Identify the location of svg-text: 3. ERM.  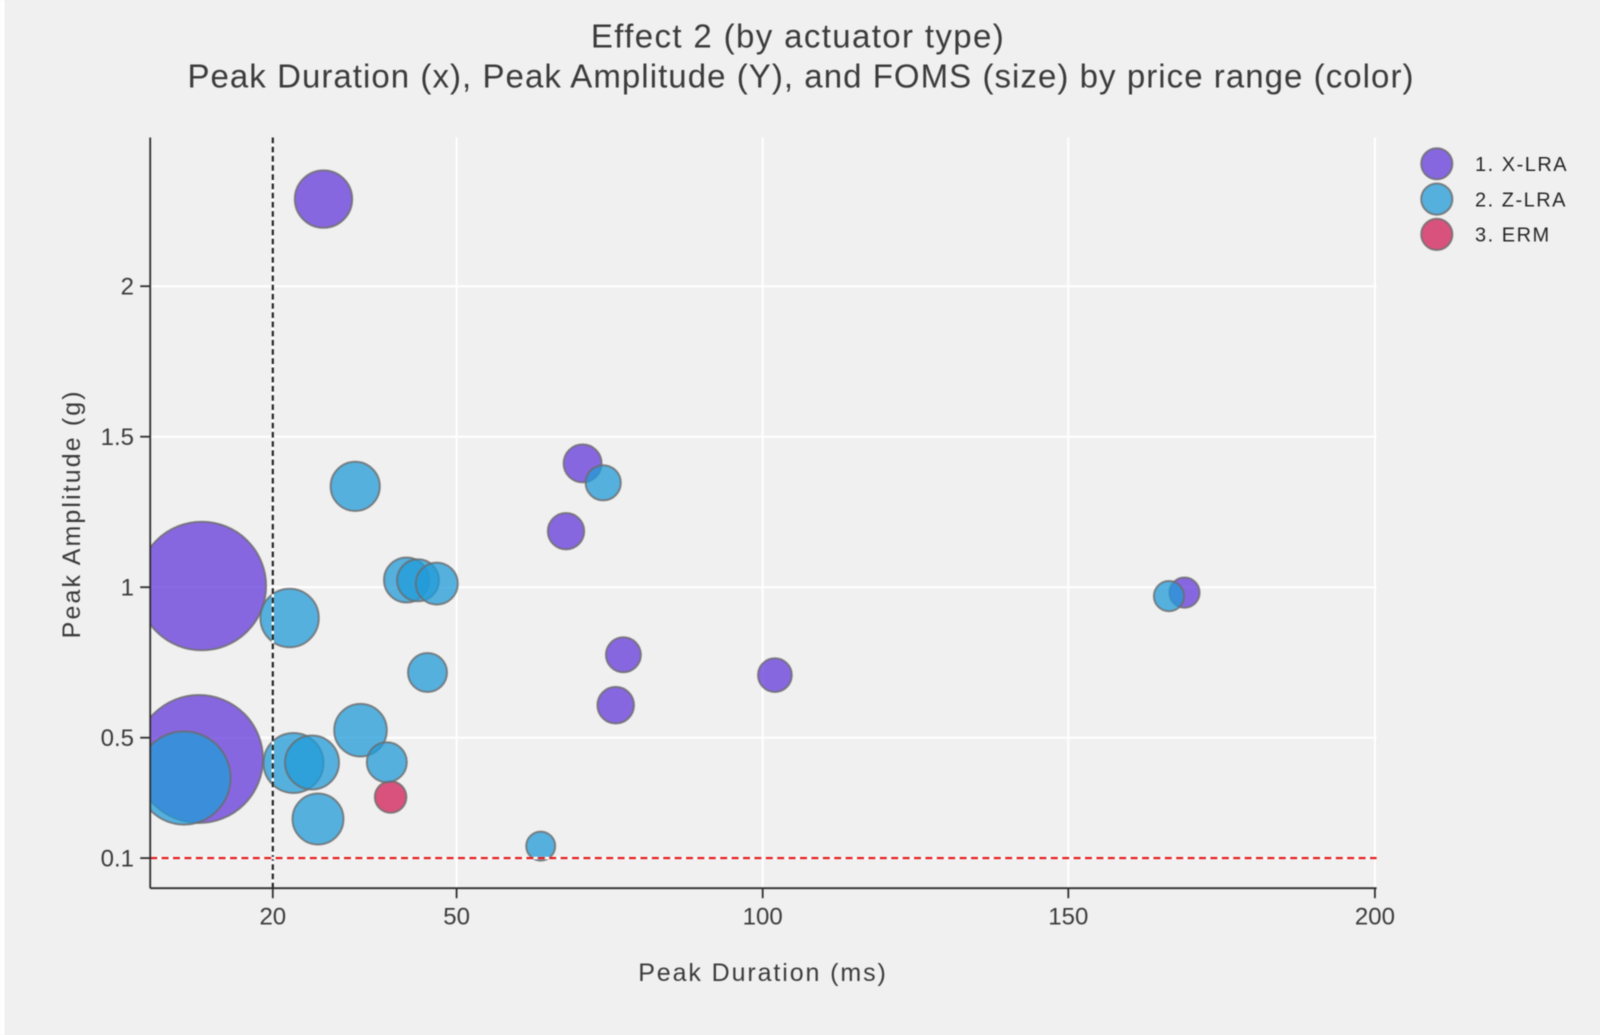
(1513, 236).